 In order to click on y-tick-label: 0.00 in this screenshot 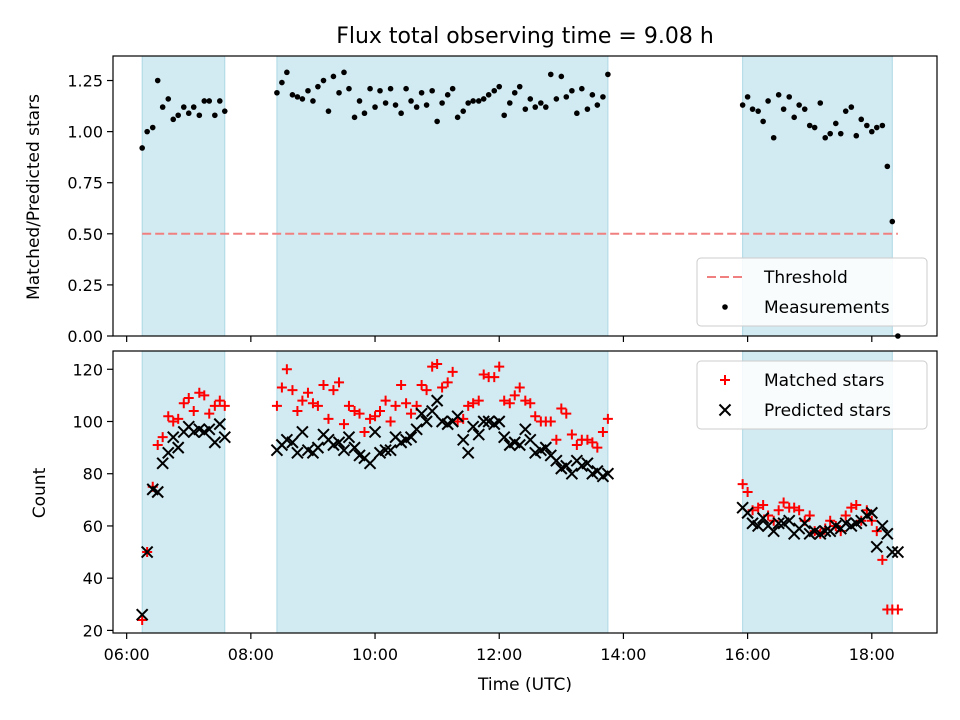, I will do `click(85, 336)`.